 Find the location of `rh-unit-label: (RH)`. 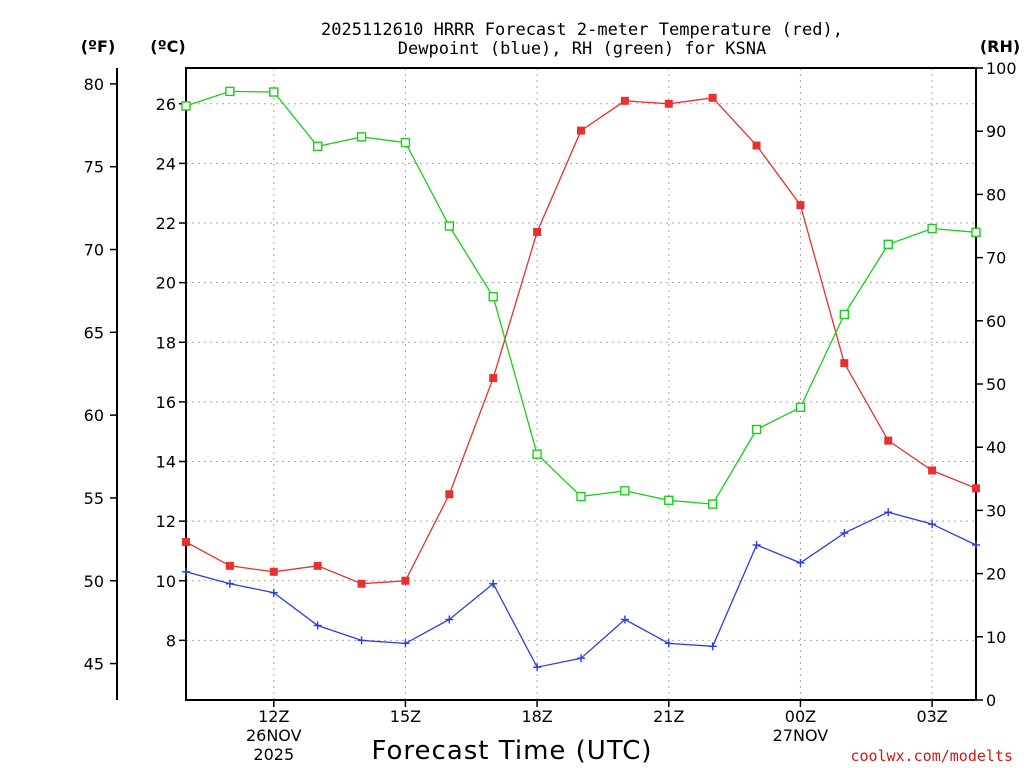

rh-unit-label: (RH) is located at coordinates (1000, 46).